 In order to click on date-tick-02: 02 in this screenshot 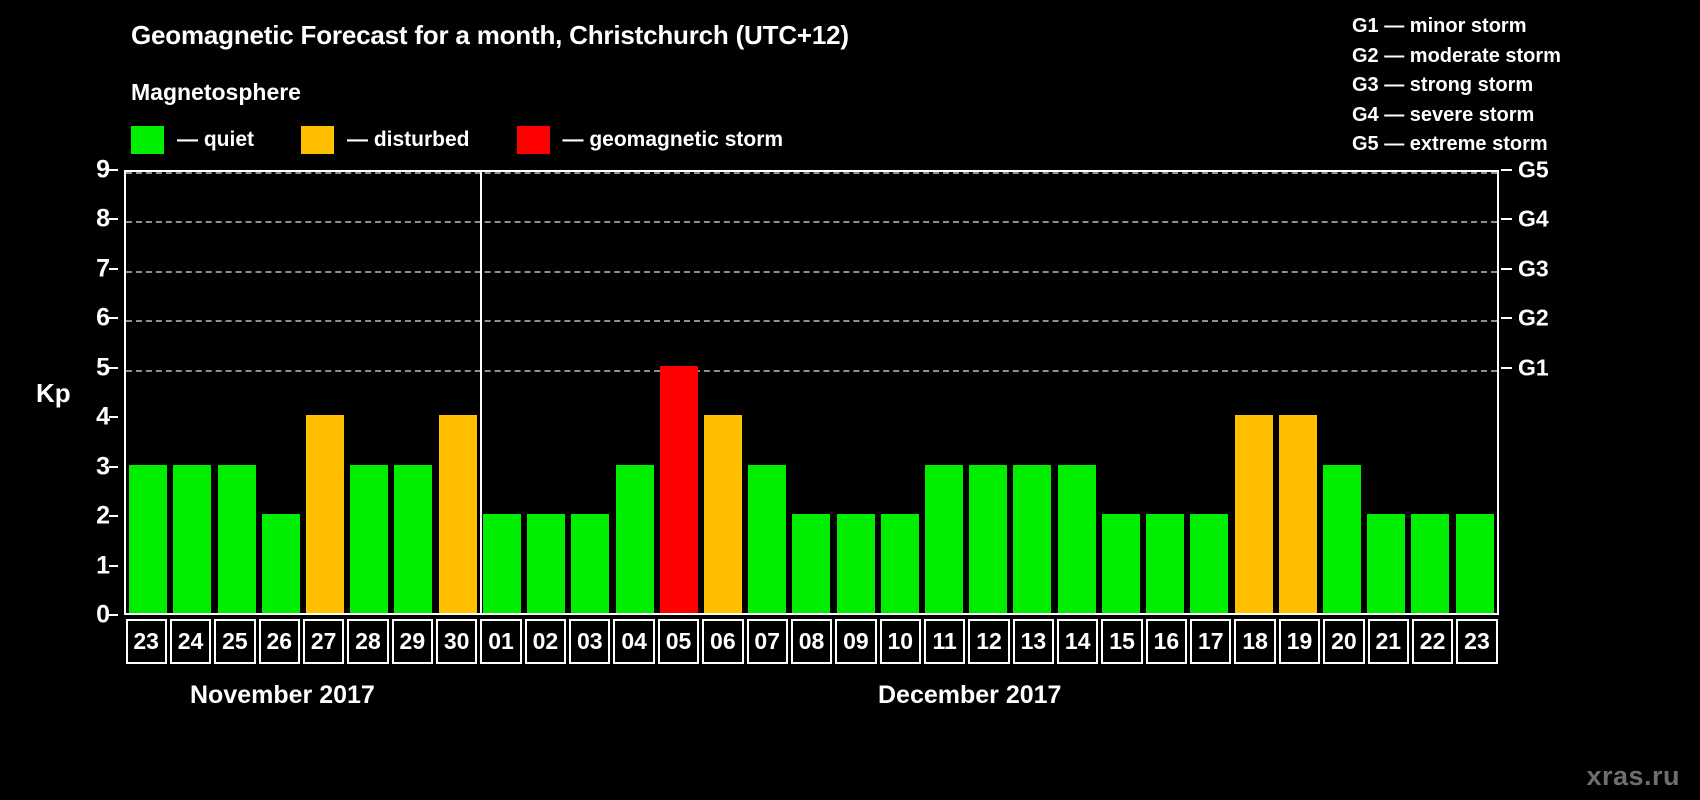, I will do `click(545, 641)`.